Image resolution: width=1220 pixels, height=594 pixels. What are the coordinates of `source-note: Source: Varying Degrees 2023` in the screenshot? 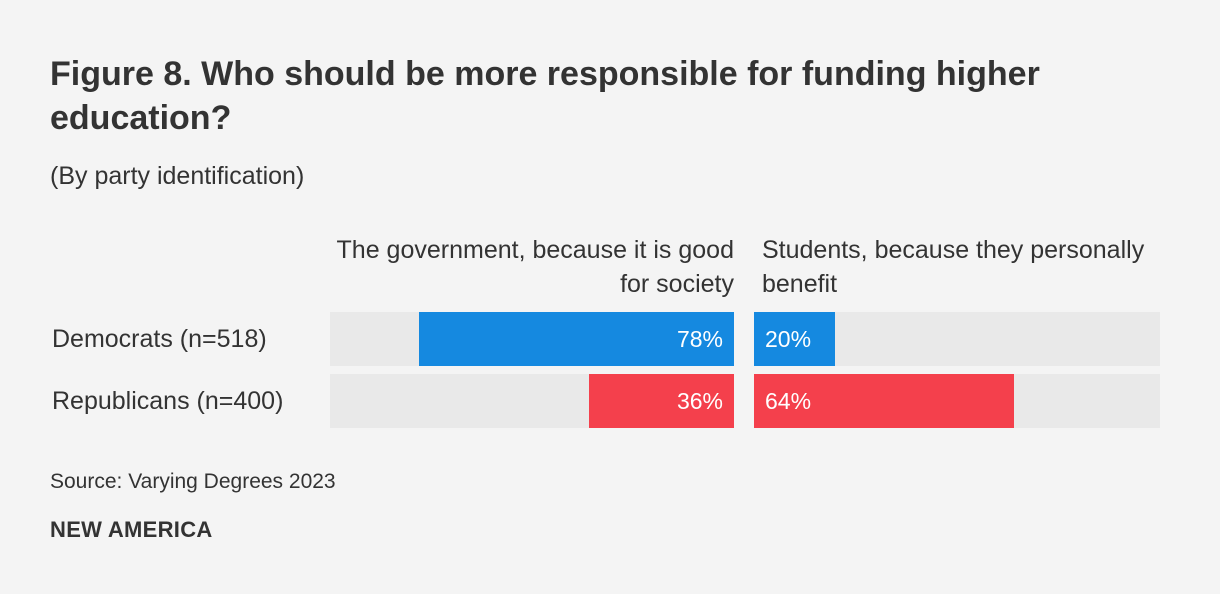 It's located at (193, 481).